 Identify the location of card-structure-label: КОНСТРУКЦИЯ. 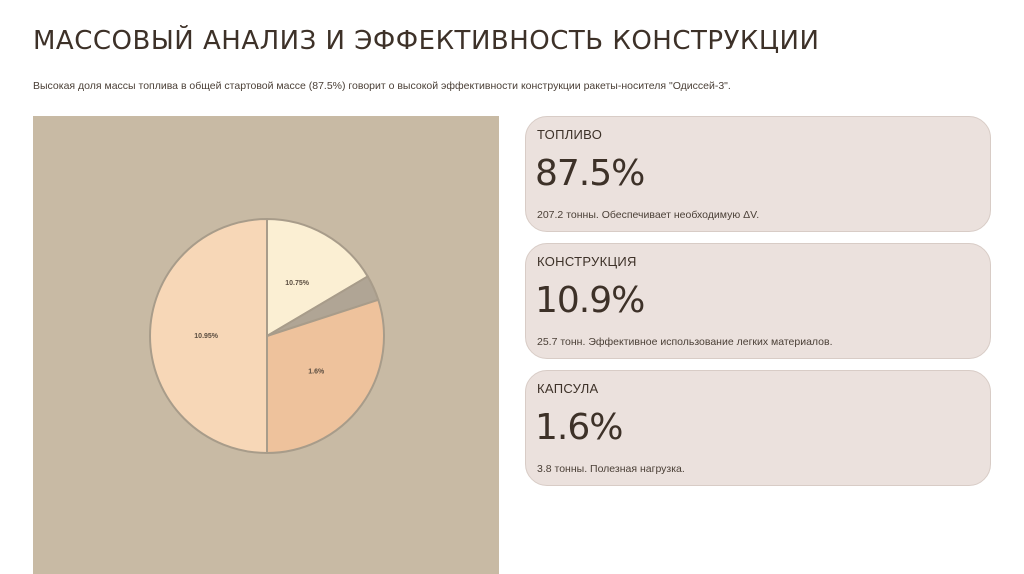
(587, 261).